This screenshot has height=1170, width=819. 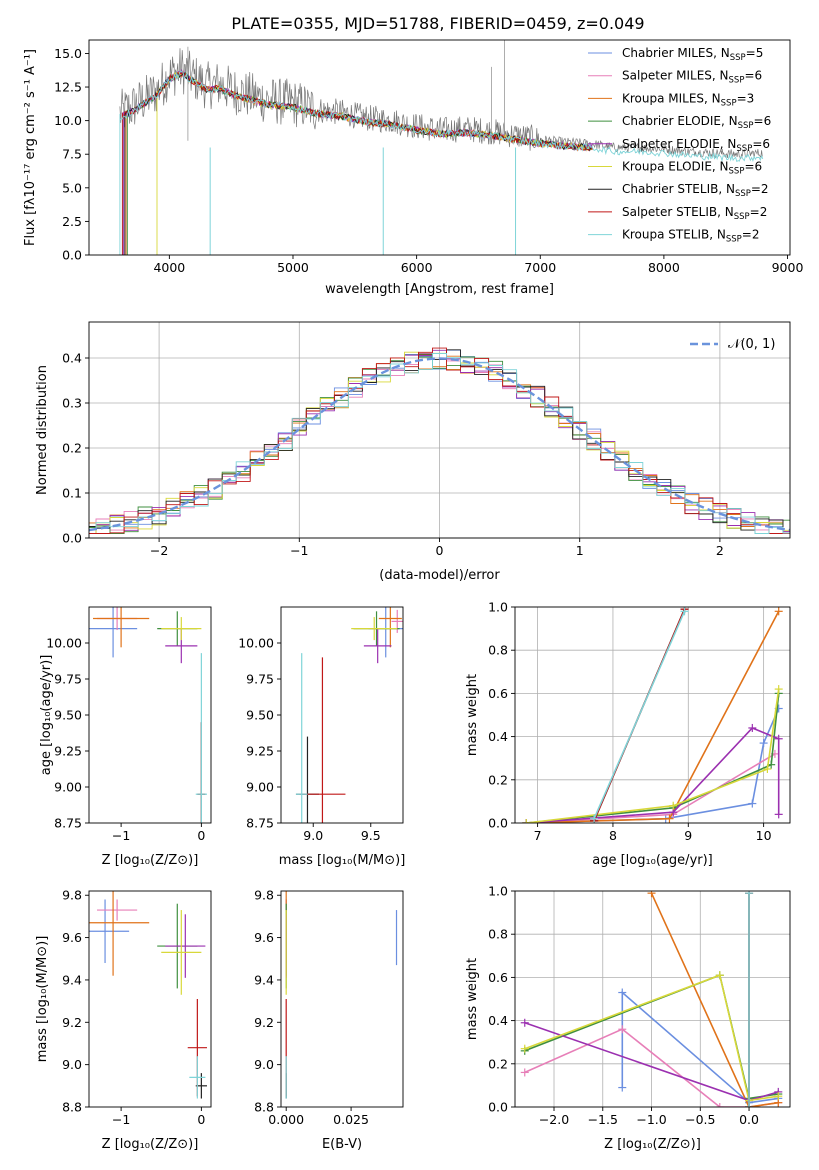 I want to click on y-tick-label: 1.0, so click(x=498, y=891).